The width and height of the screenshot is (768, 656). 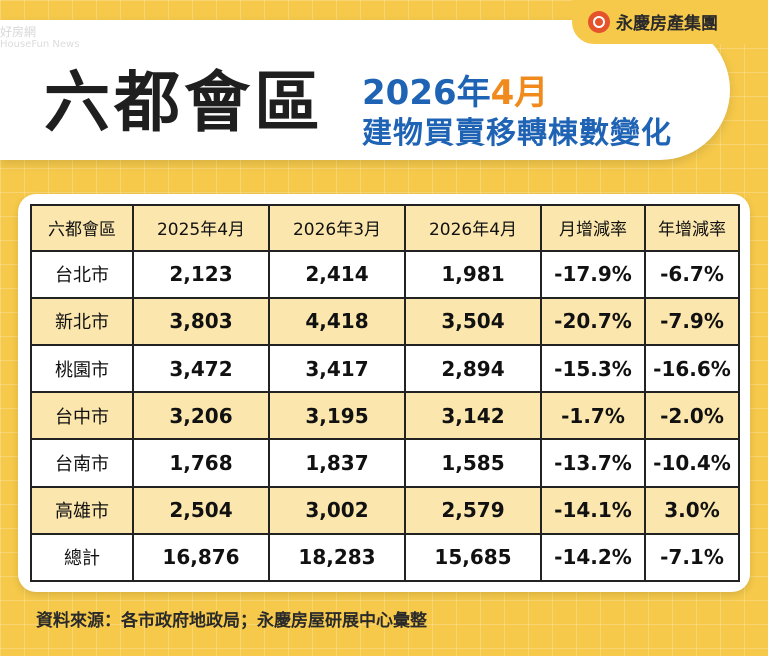 What do you see at coordinates (593, 416) in the screenshot?
I see `table-cell: -1.7%` at bounding box center [593, 416].